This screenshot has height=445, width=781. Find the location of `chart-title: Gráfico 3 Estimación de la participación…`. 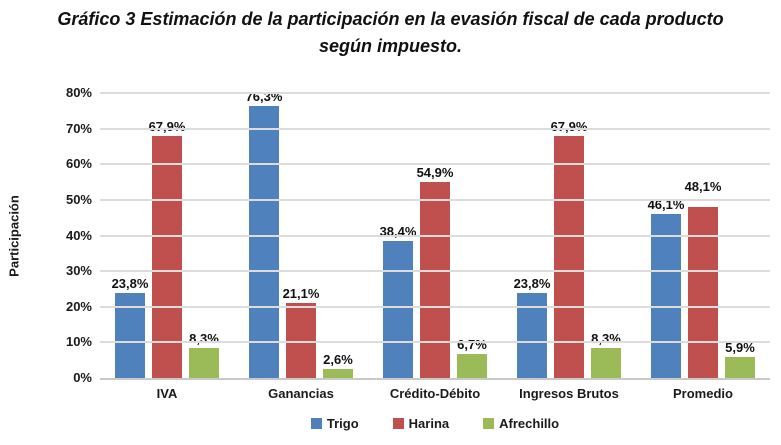

chart-title: Gráfico 3 Estimación de la participación… is located at coordinates (390, 33).